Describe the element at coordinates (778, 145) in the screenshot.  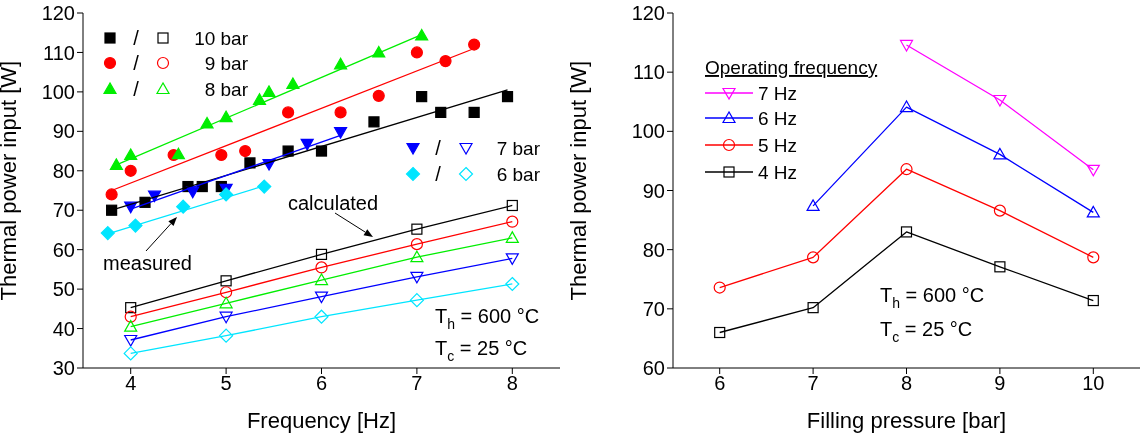
I see `legend-label: 5 Hz` at that location.